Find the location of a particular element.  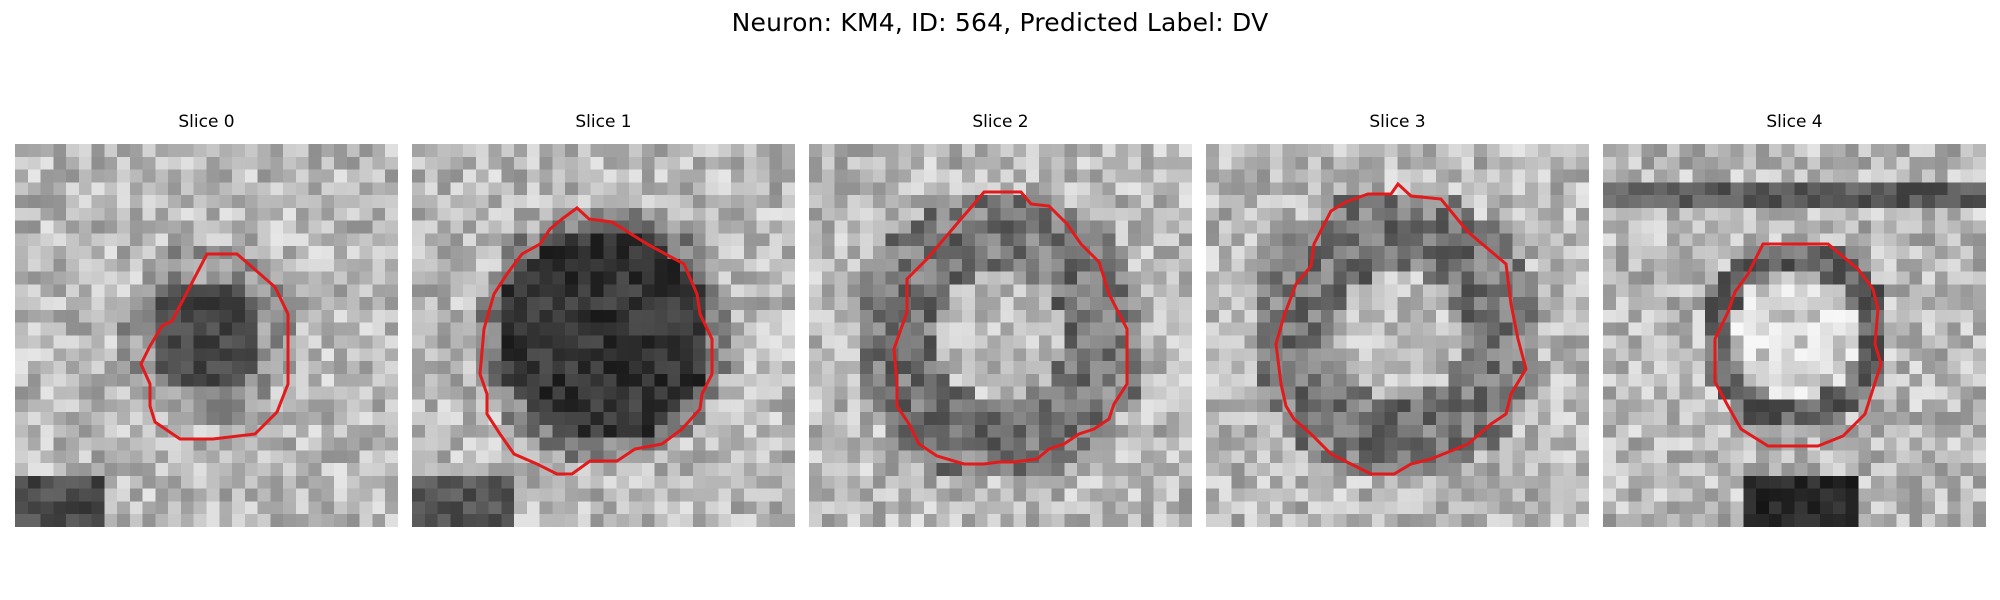

slice-title: Slice 1 is located at coordinates (603, 122).